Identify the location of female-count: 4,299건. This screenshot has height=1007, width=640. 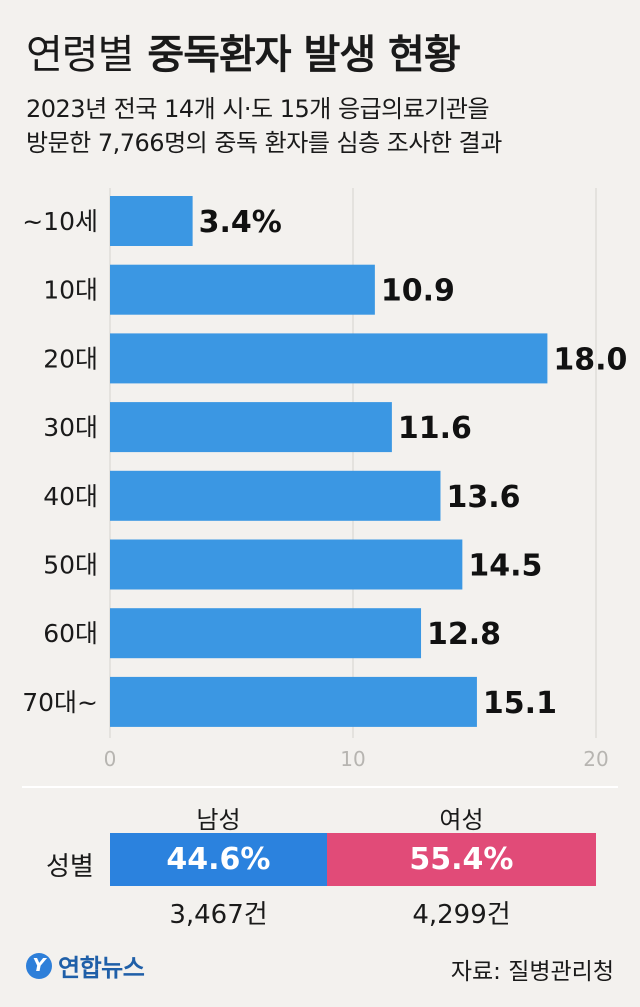
(461, 915).